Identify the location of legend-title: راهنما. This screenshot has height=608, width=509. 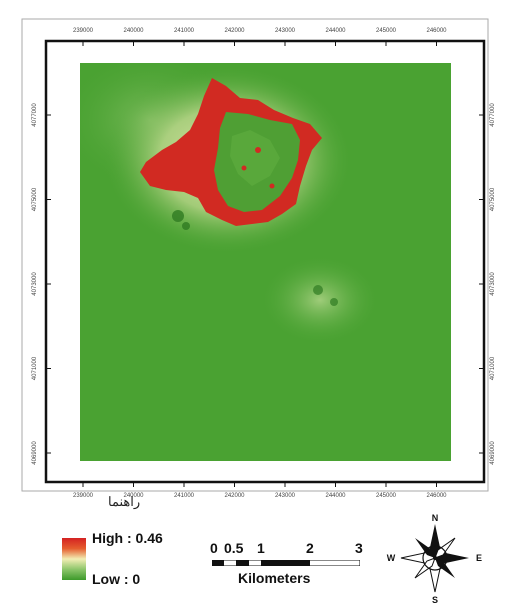
(124, 501).